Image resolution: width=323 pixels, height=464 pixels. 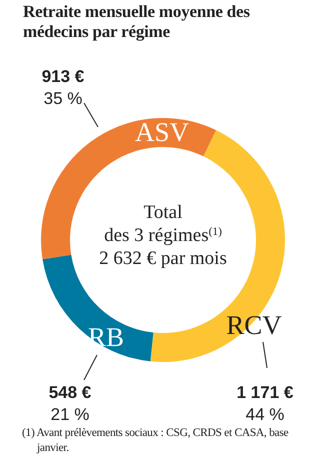 I want to click on data-label: 548 €, so click(x=70, y=392).